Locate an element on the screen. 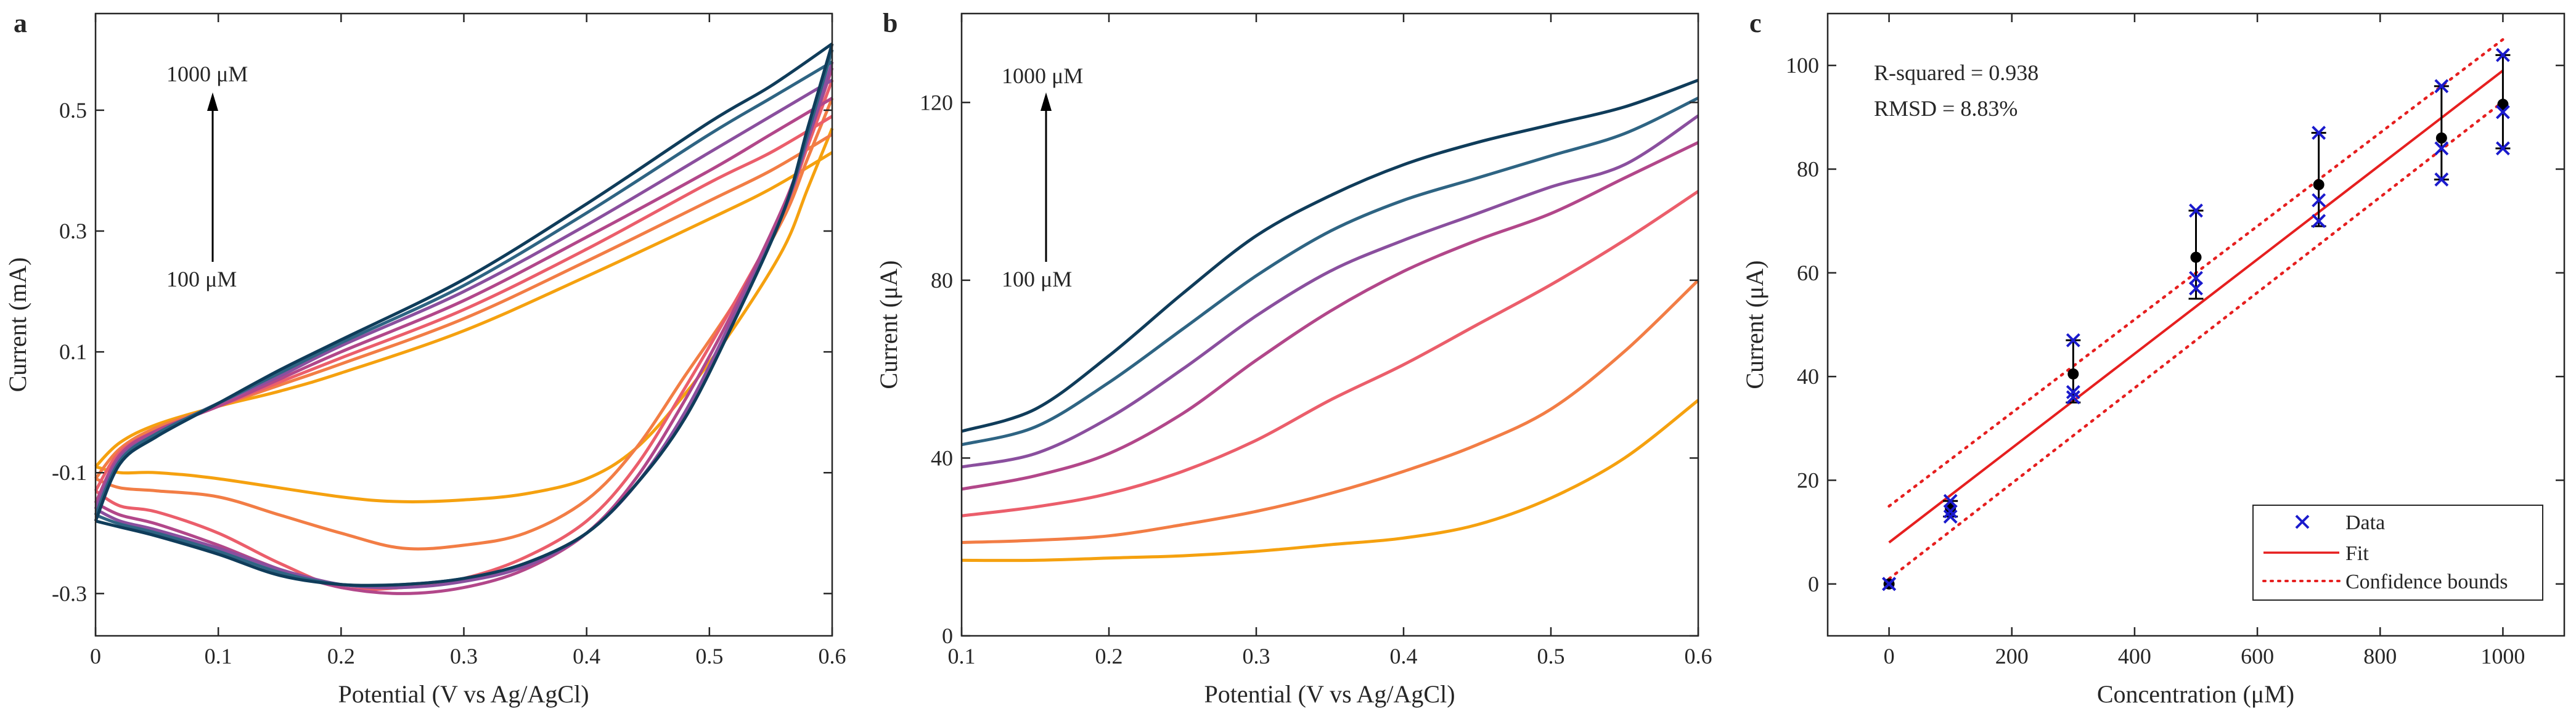  panel-b-arrow is located at coordinates (1046, 177).